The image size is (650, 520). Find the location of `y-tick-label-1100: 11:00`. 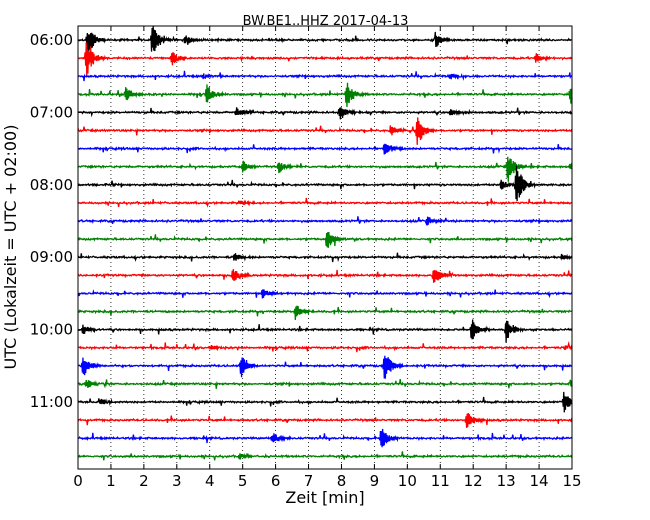

y-tick-label-1100: 11:00 is located at coordinates (51, 402).